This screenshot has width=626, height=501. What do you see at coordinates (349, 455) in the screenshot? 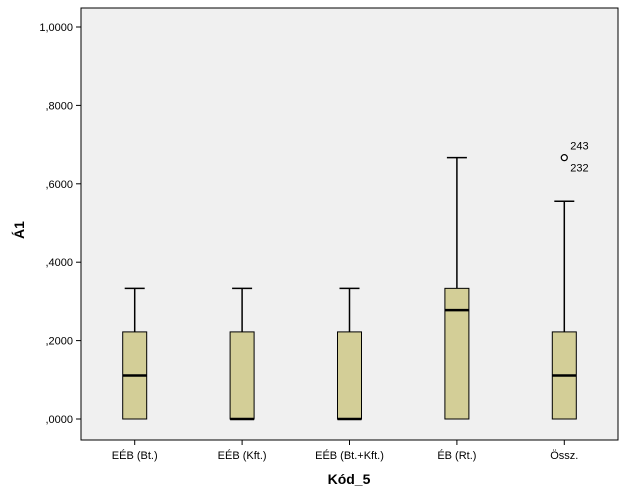
I see `x-tick-label: EÉB (Bt.+Kft.)` at bounding box center [349, 455].